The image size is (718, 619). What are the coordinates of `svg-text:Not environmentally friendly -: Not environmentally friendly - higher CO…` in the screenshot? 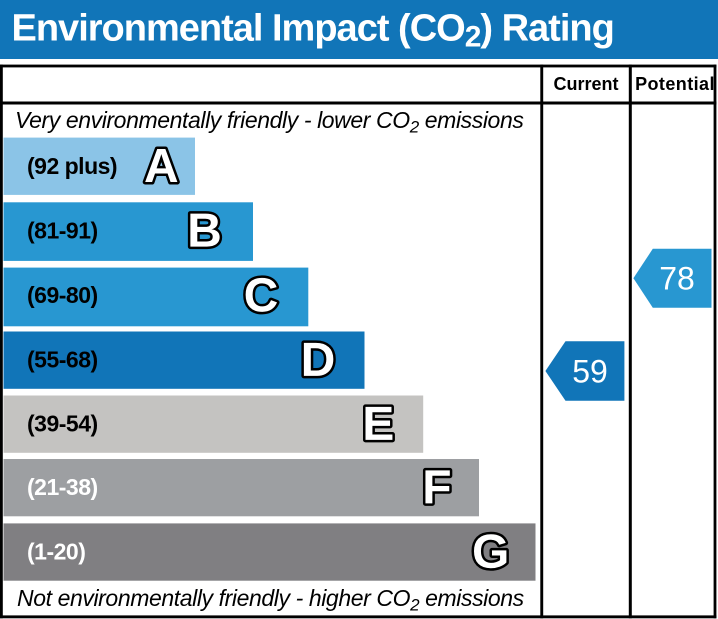 It's located at (271, 600).